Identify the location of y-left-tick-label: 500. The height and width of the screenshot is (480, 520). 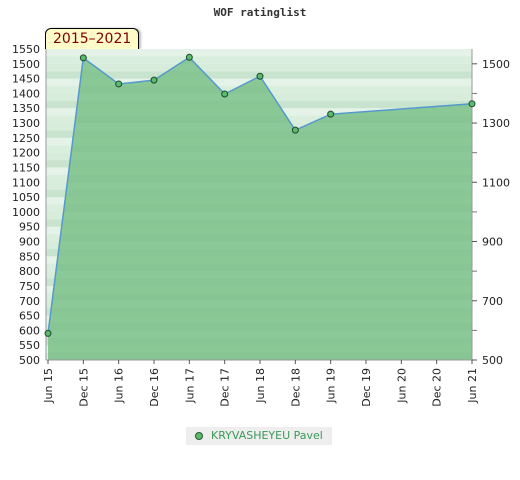
(29, 360).